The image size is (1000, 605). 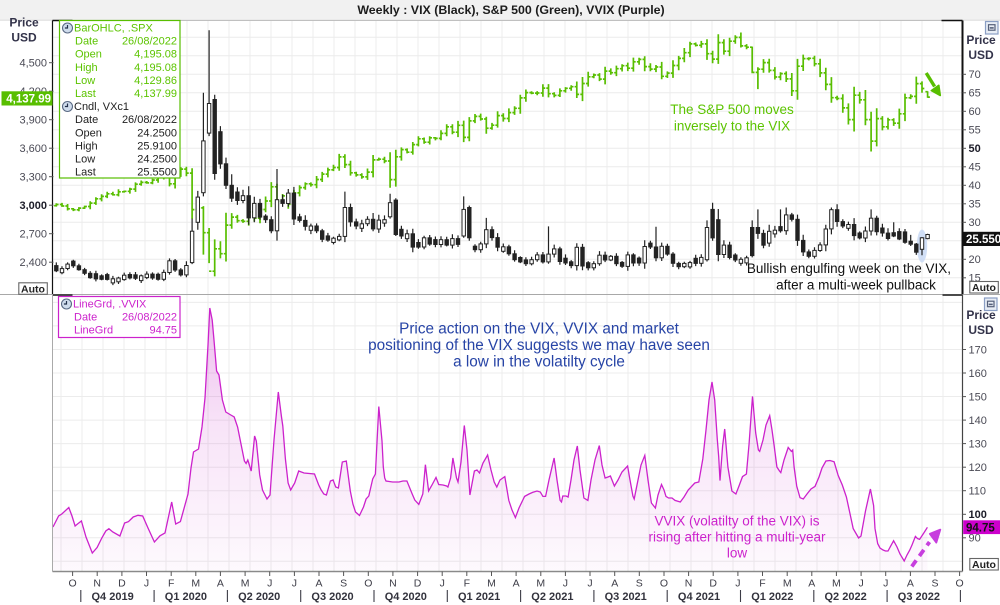 I want to click on svg-text: 25.5500, so click(x=157, y=173).